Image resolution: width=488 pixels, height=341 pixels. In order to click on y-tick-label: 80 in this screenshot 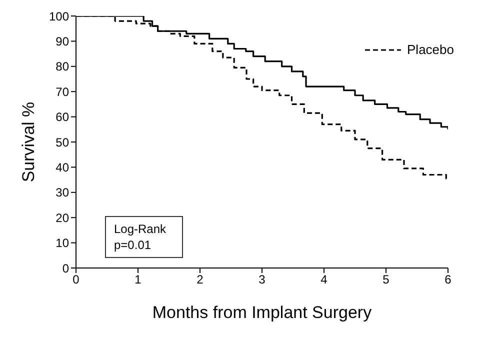, I will do `click(63, 67)`.